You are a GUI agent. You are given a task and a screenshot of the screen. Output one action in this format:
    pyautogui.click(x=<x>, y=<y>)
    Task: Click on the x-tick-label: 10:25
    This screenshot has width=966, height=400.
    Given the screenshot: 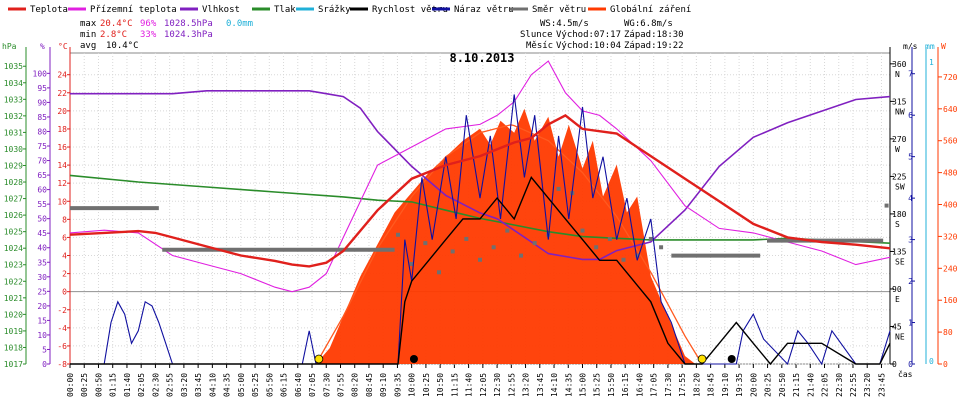 What is the action you would take?
    pyautogui.click(x=426, y=385)
    